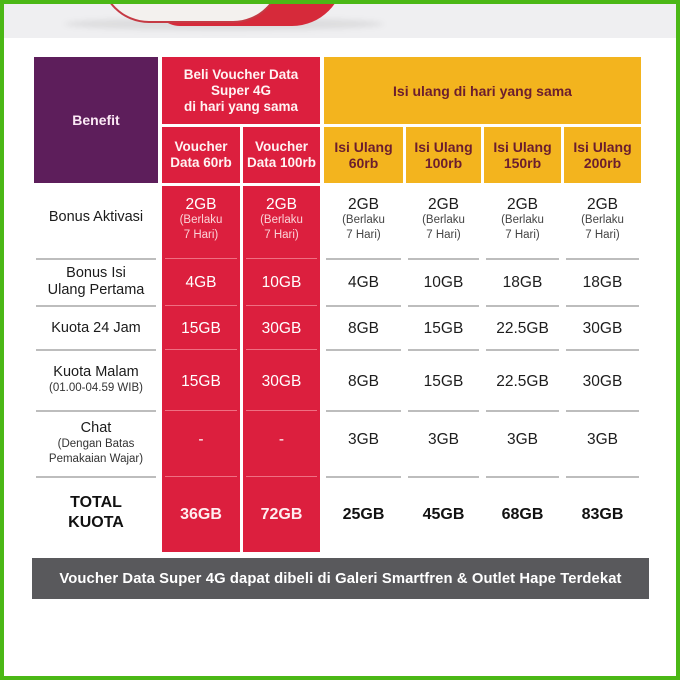 The image size is (680, 680). I want to click on isi-ulang-group-header: Isi ulang di hari yang sama, so click(482, 90).